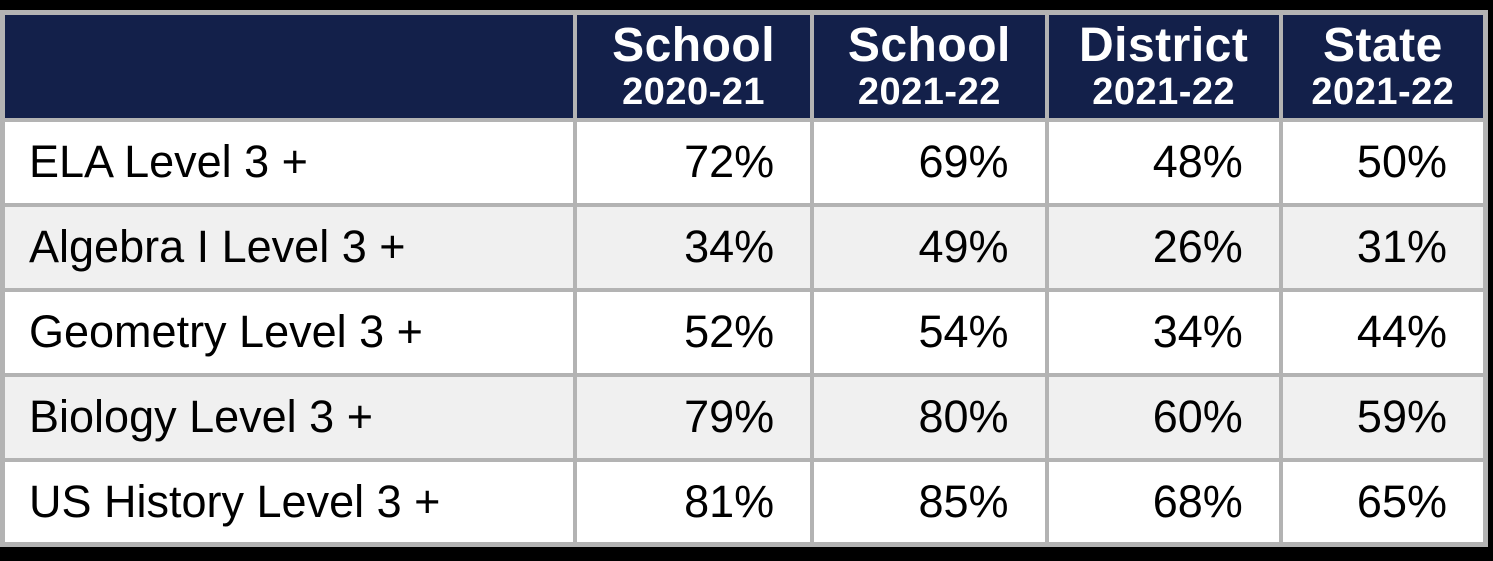 This screenshot has width=1493, height=561. I want to click on row-label: Biology Level 3 +, so click(288, 417).